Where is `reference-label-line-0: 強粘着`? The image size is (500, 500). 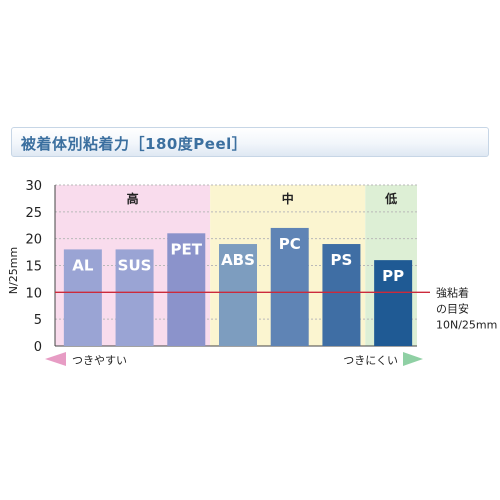
reference-label-line-0: 強粘着 is located at coordinates (452, 292).